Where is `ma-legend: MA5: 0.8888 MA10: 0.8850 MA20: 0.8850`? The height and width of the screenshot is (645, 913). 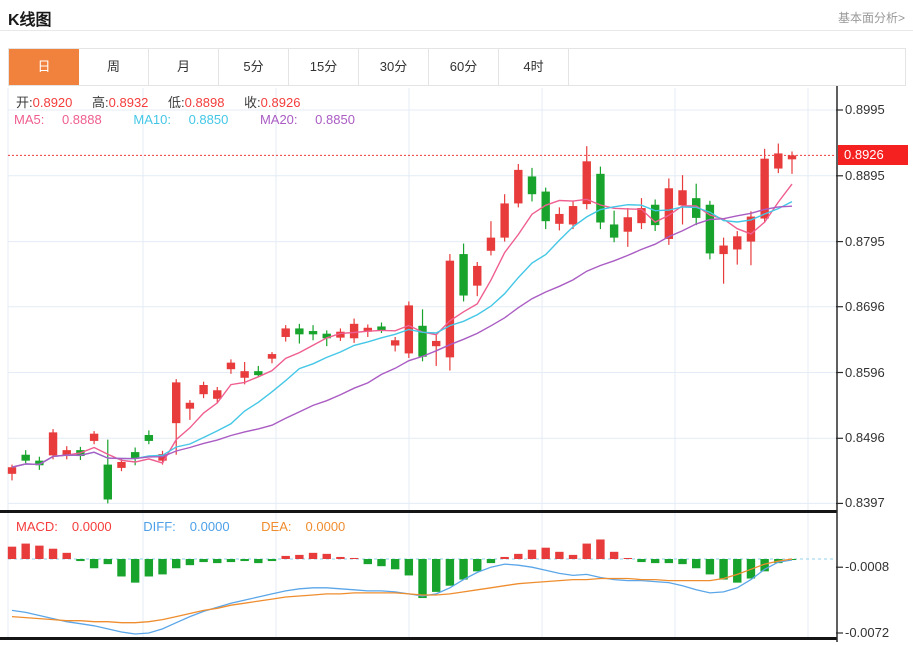 ma-legend: MA5: 0.8888 MA10: 0.8850 MA20: 0.8850 is located at coordinates (198, 119).